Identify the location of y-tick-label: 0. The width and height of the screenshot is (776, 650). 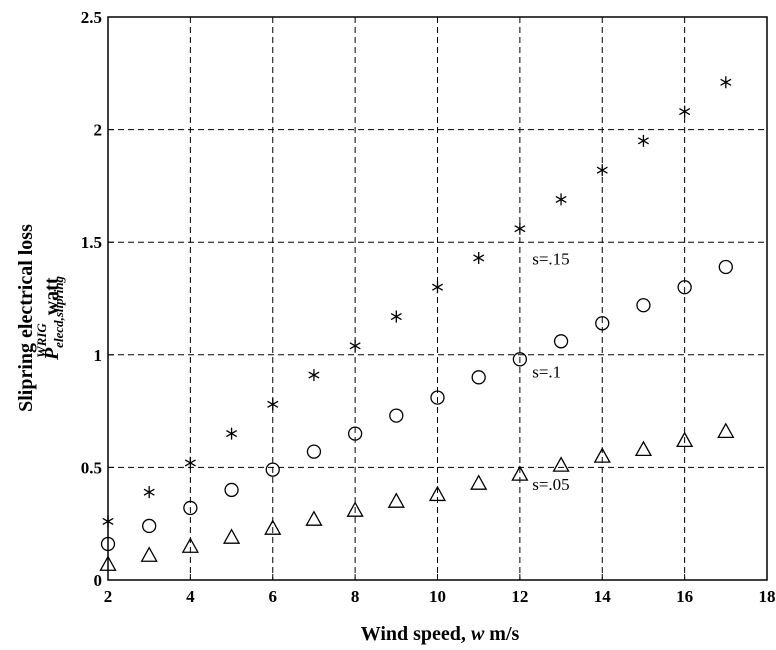
(98, 580).